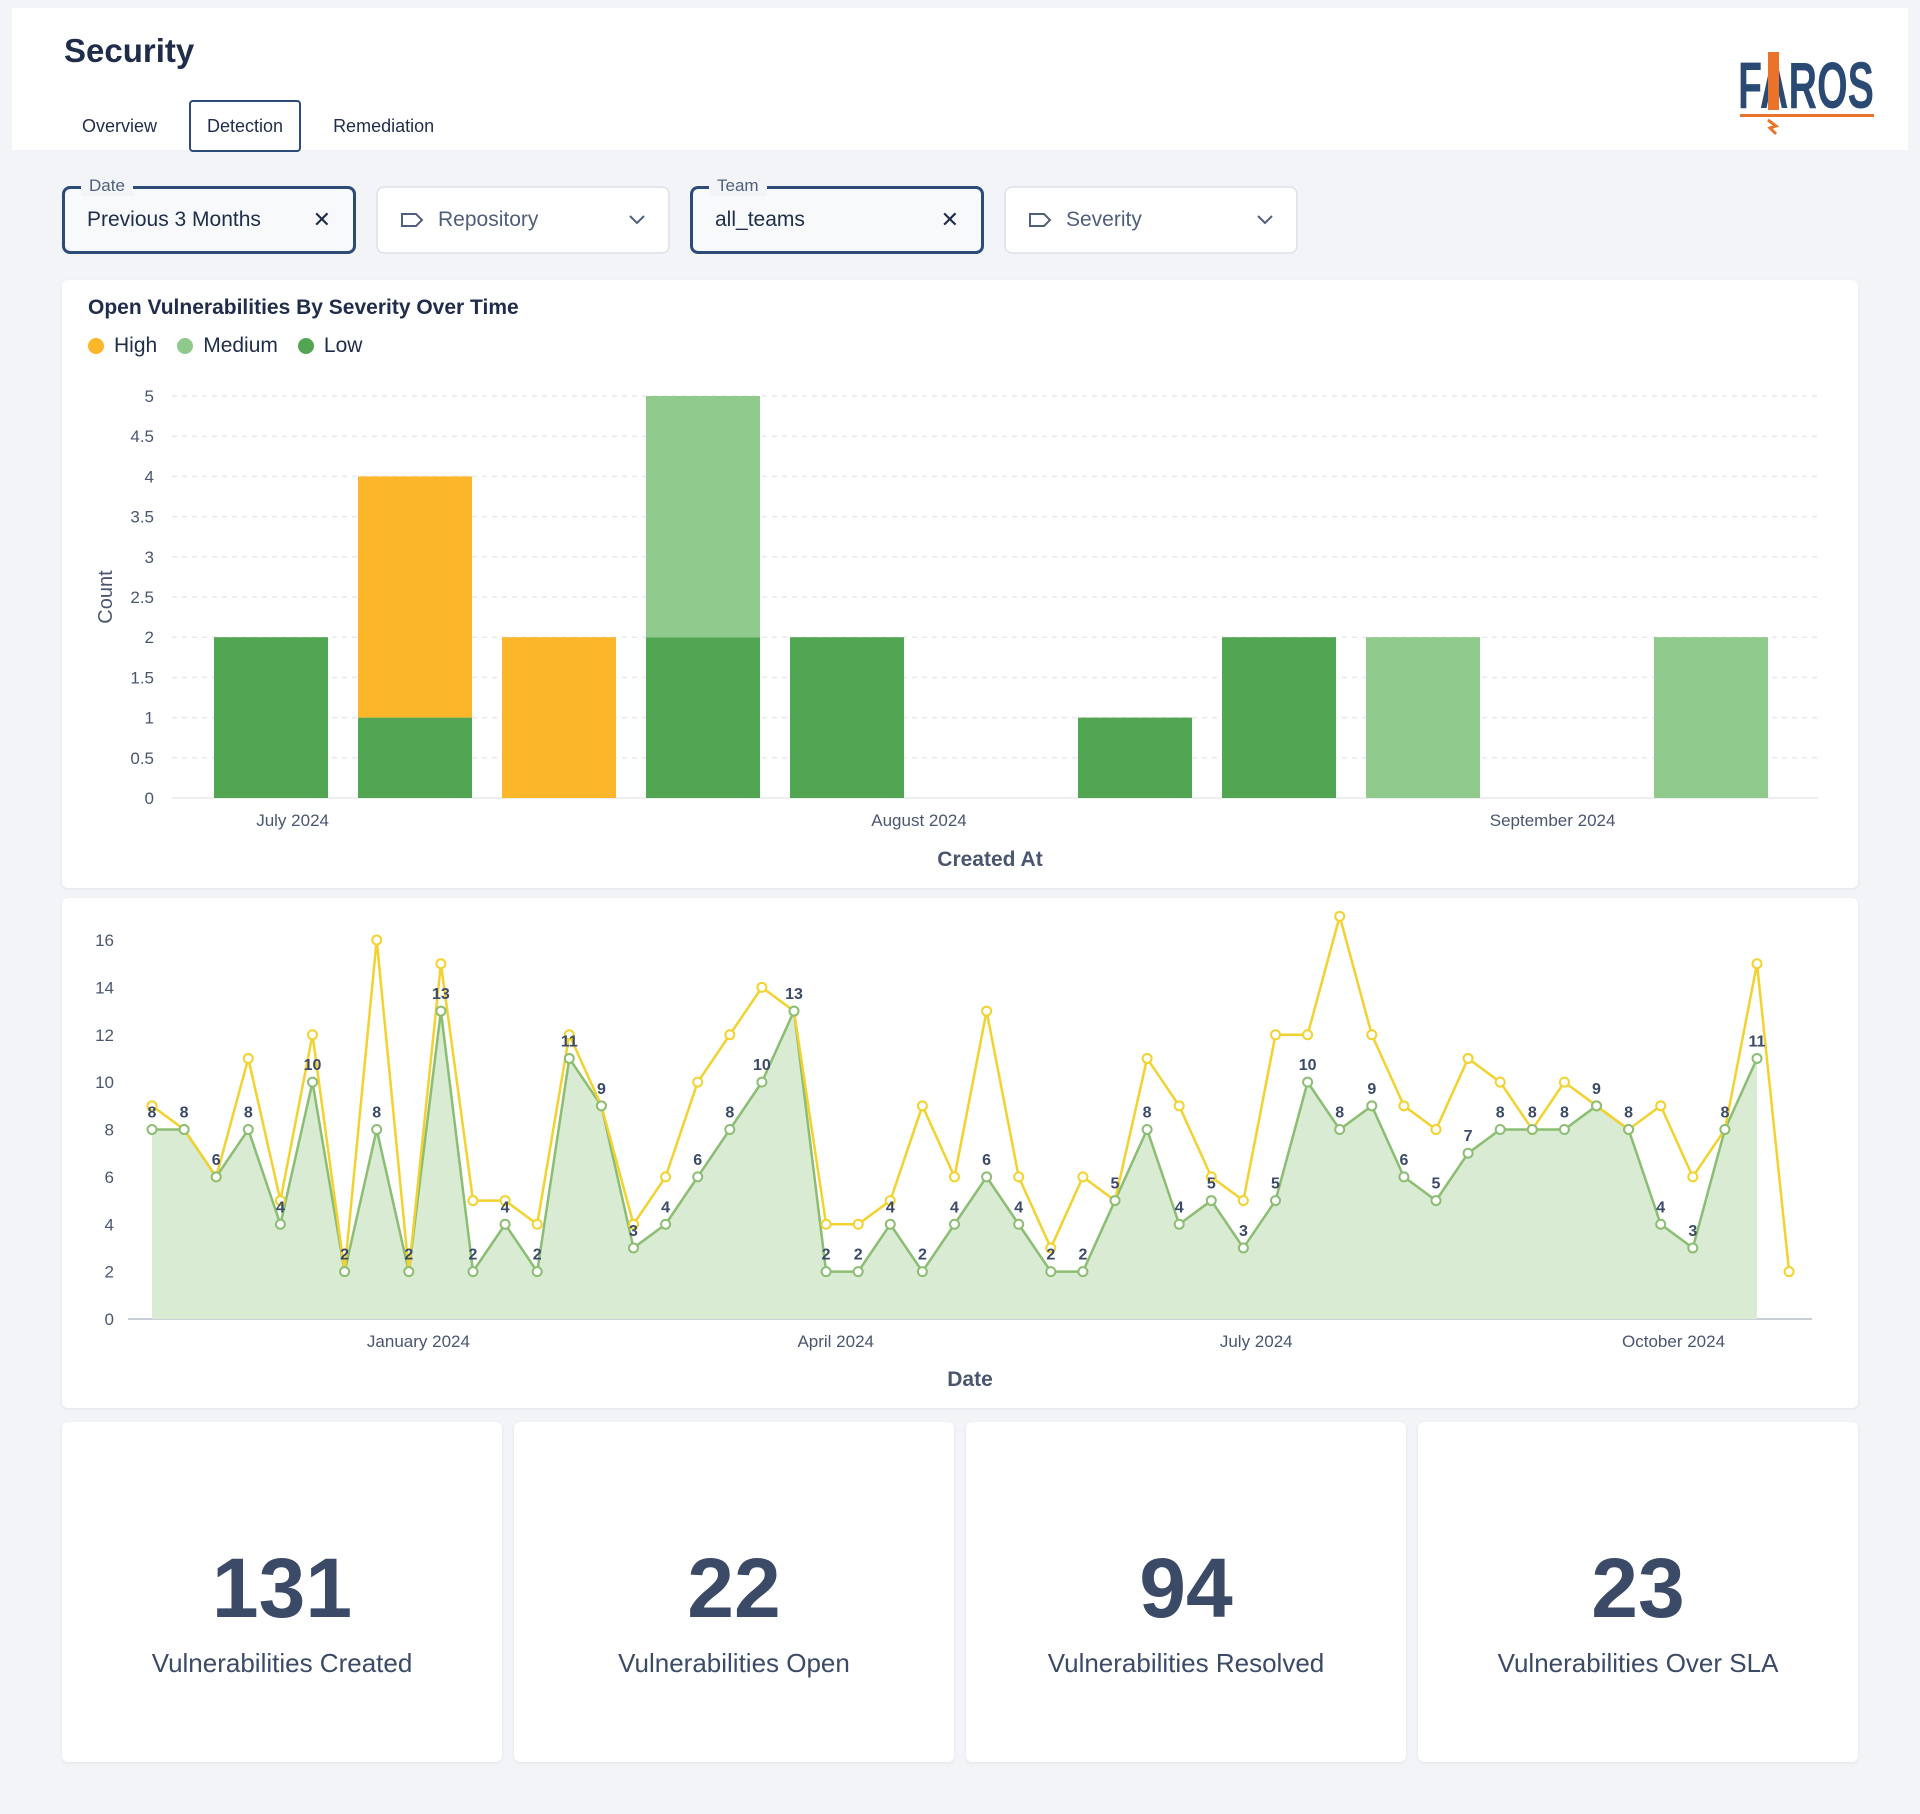 The image size is (1920, 1814). I want to click on severity-filter: Severity, so click(1151, 220).